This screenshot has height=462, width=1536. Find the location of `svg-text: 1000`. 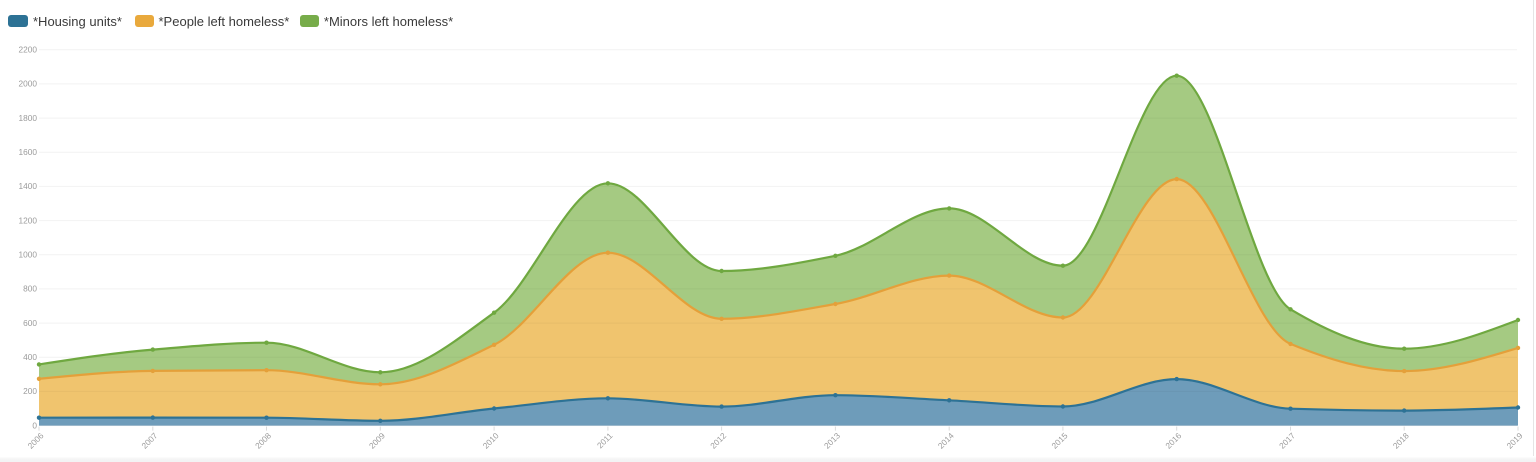

svg-text: 1000 is located at coordinates (28, 255).